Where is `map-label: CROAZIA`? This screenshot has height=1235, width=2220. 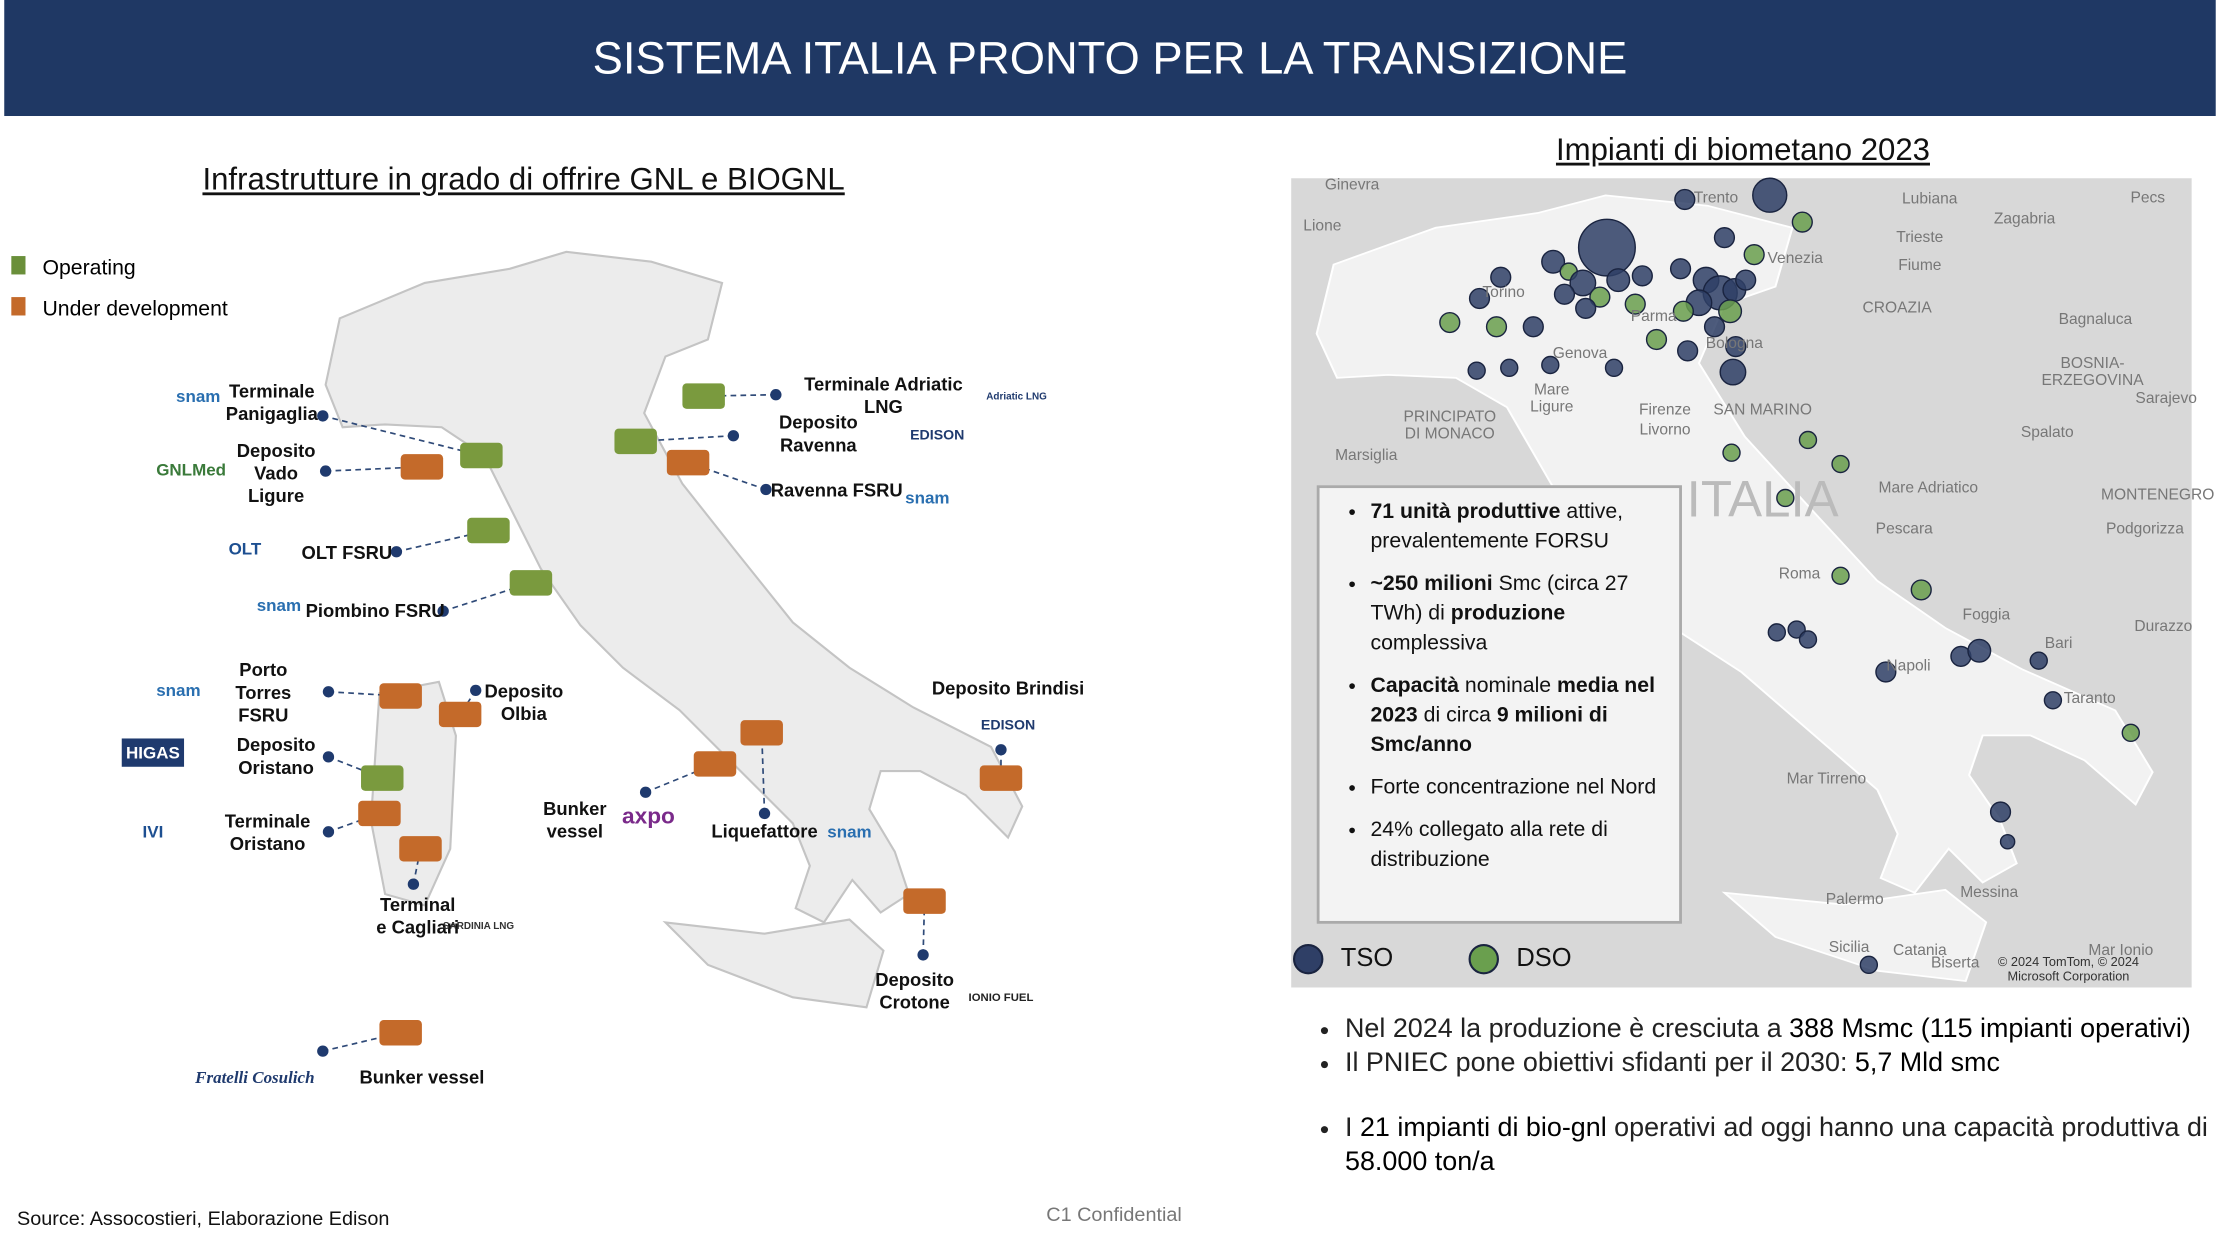
map-label: CROAZIA is located at coordinates (1897, 308).